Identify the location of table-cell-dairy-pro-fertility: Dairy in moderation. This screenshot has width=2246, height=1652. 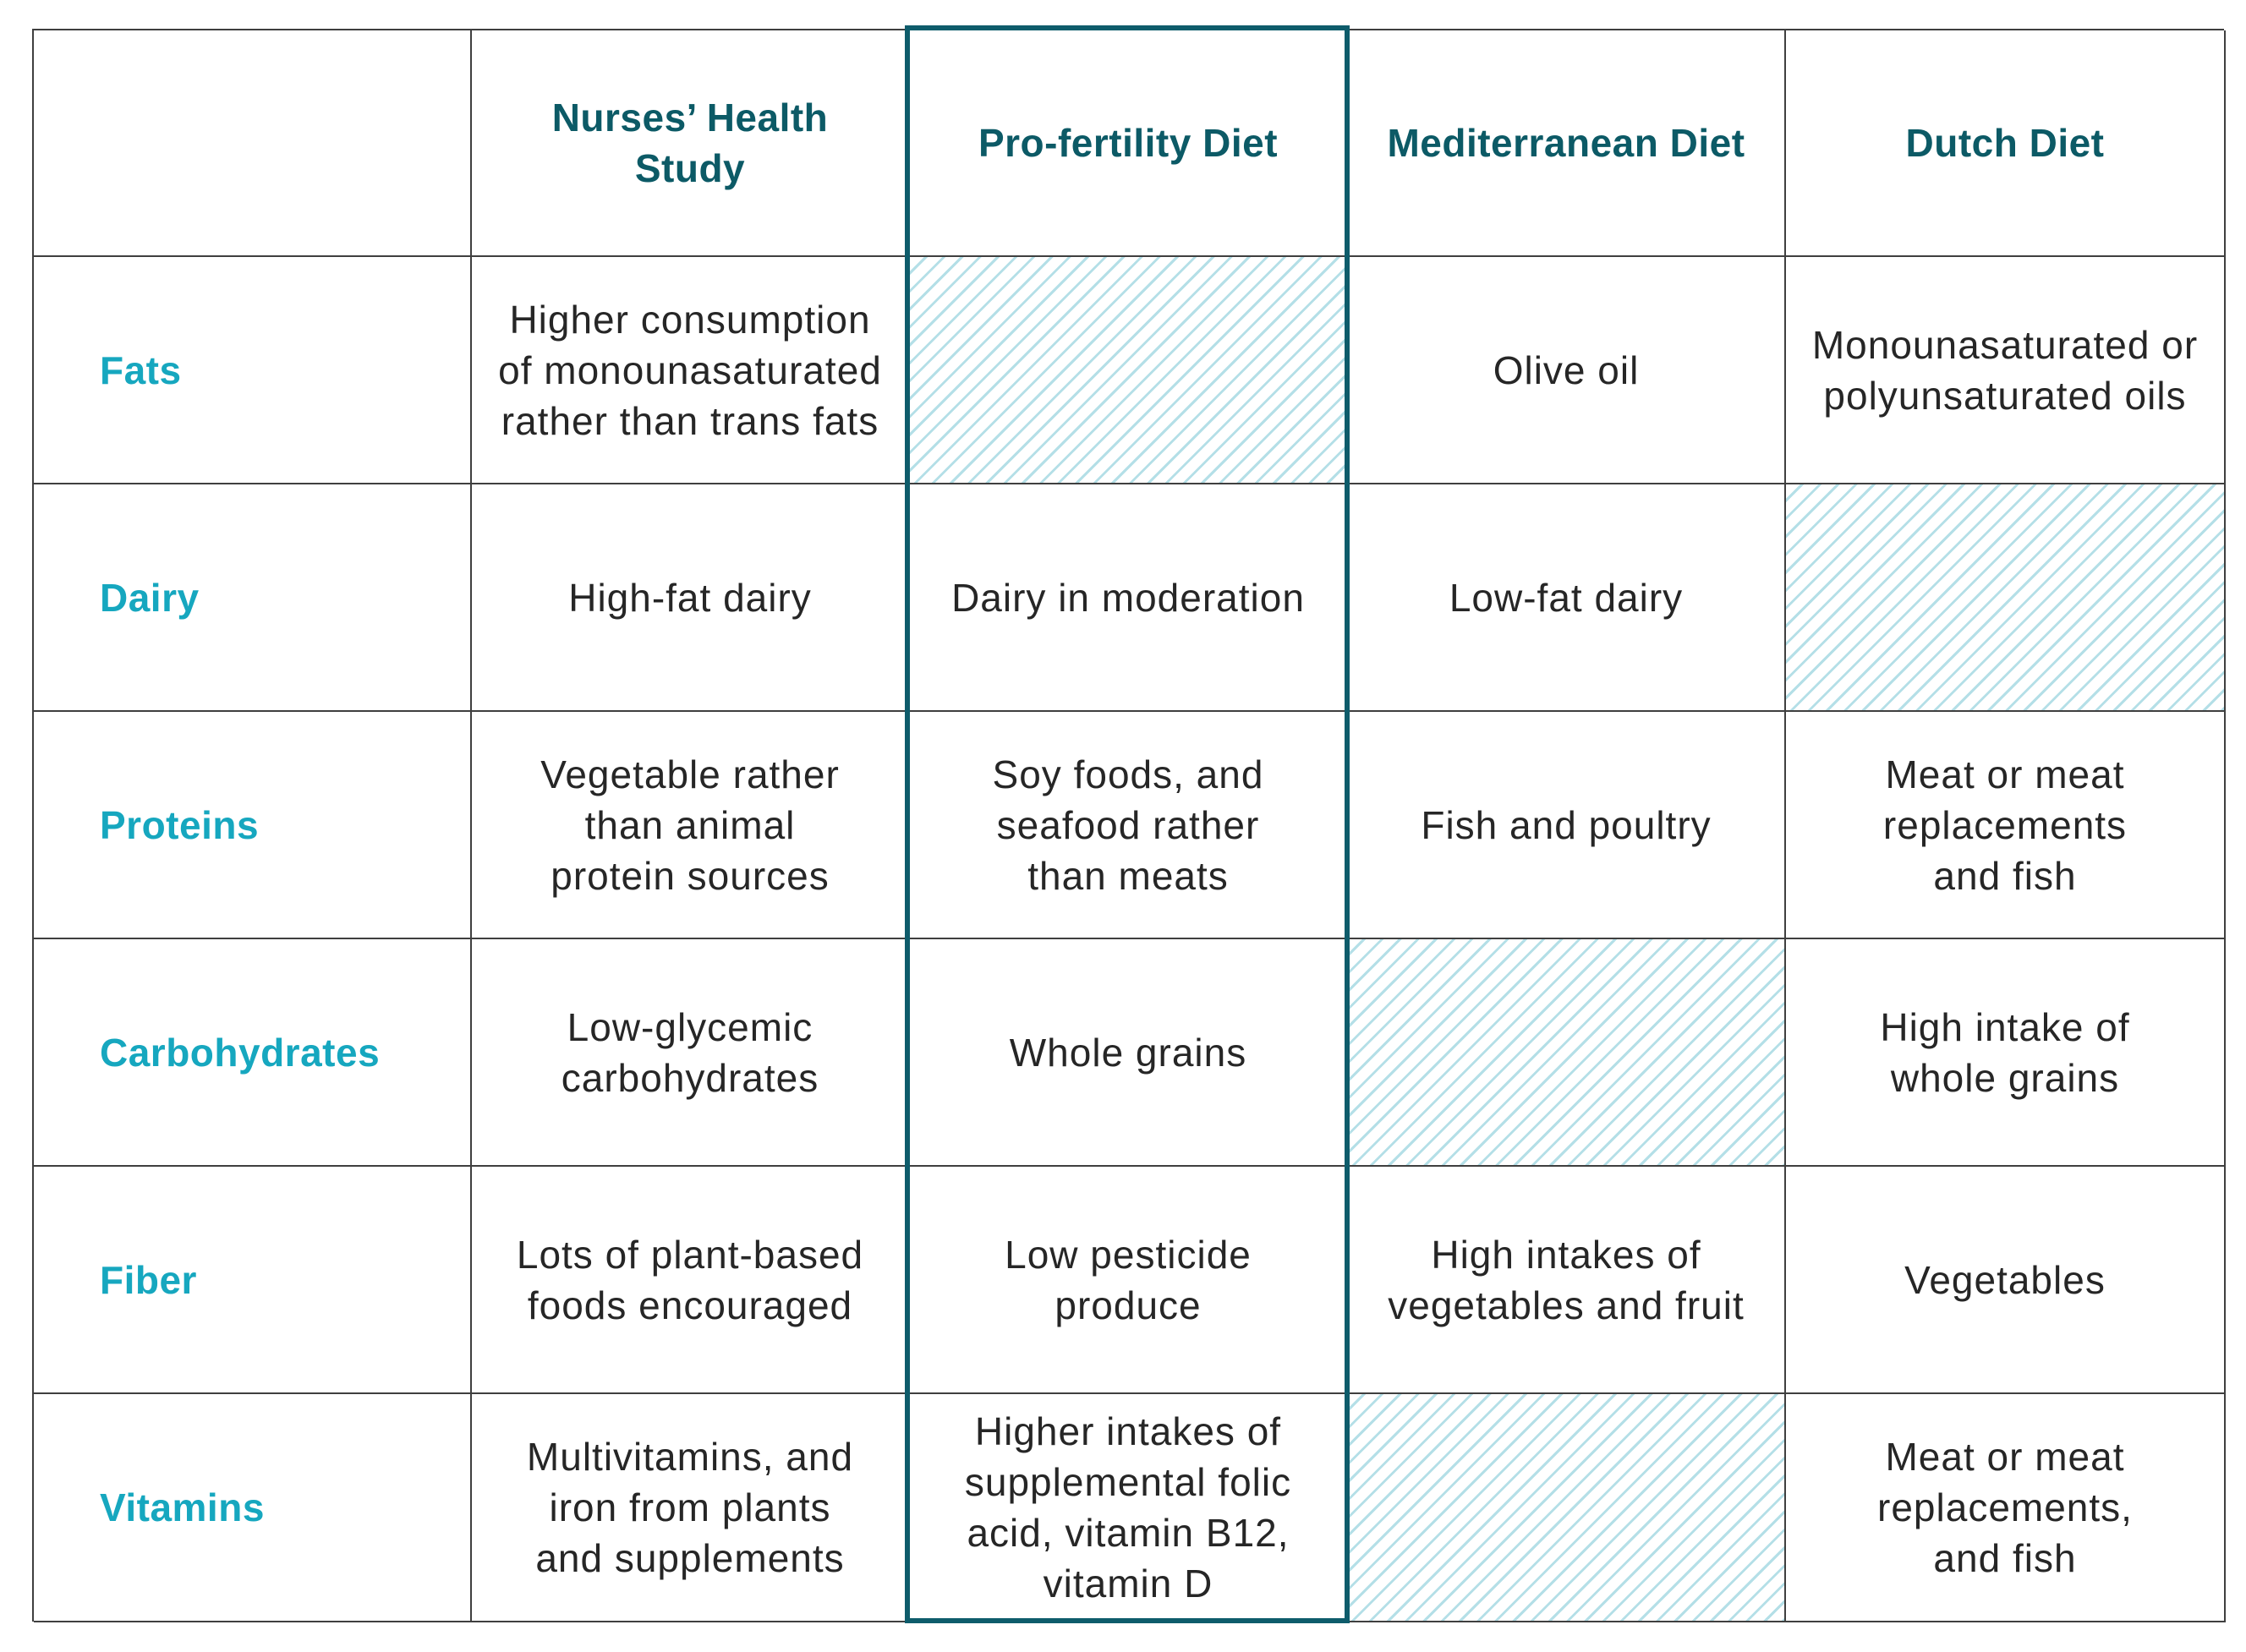
(1129, 598).